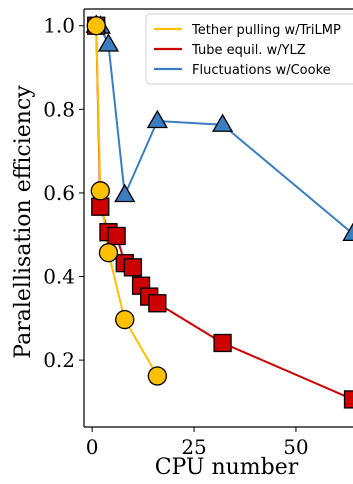 The image size is (353, 484). Describe the element at coordinates (59, 109) in the screenshot. I see `y-tick-label: 0.8` at that location.